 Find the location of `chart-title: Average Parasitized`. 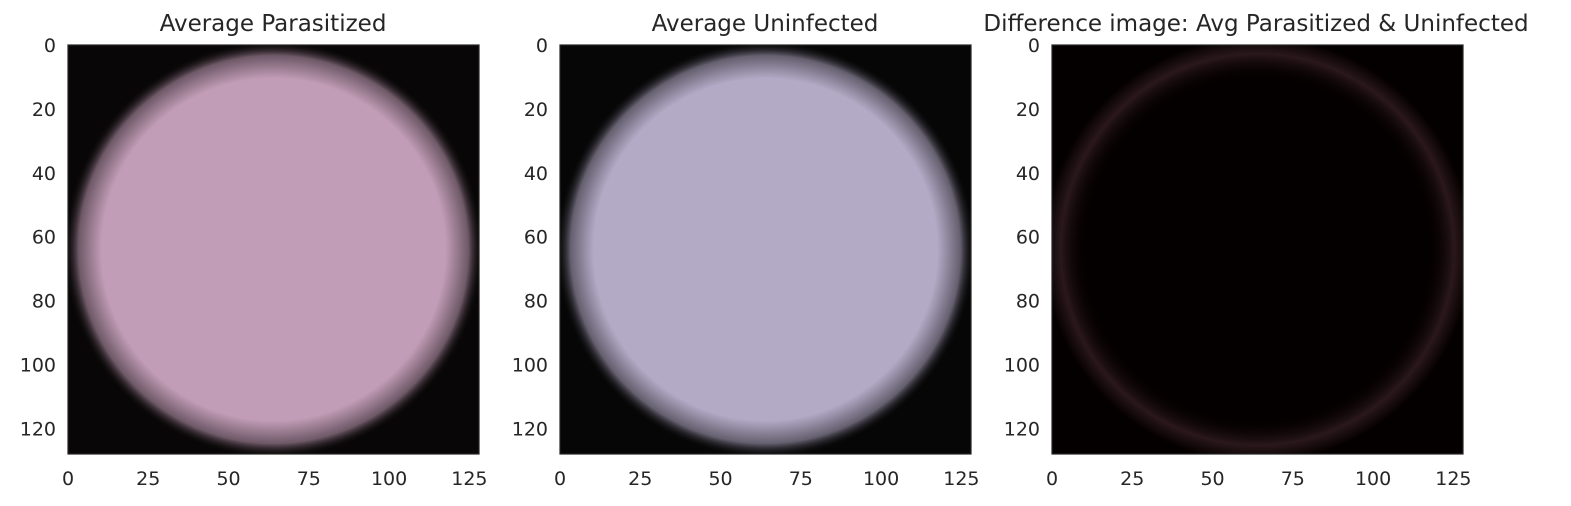

chart-title: Average Parasitized is located at coordinates (273, 24).